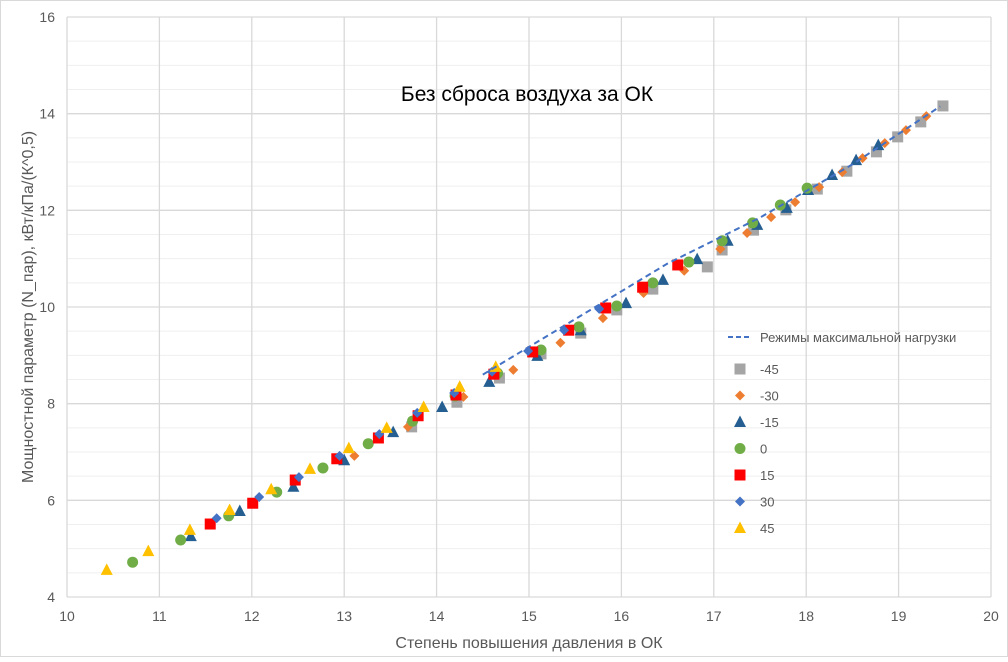 This screenshot has height=662, width=1008. Describe the element at coordinates (769, 396) in the screenshot. I see `legend-label: -30` at that location.